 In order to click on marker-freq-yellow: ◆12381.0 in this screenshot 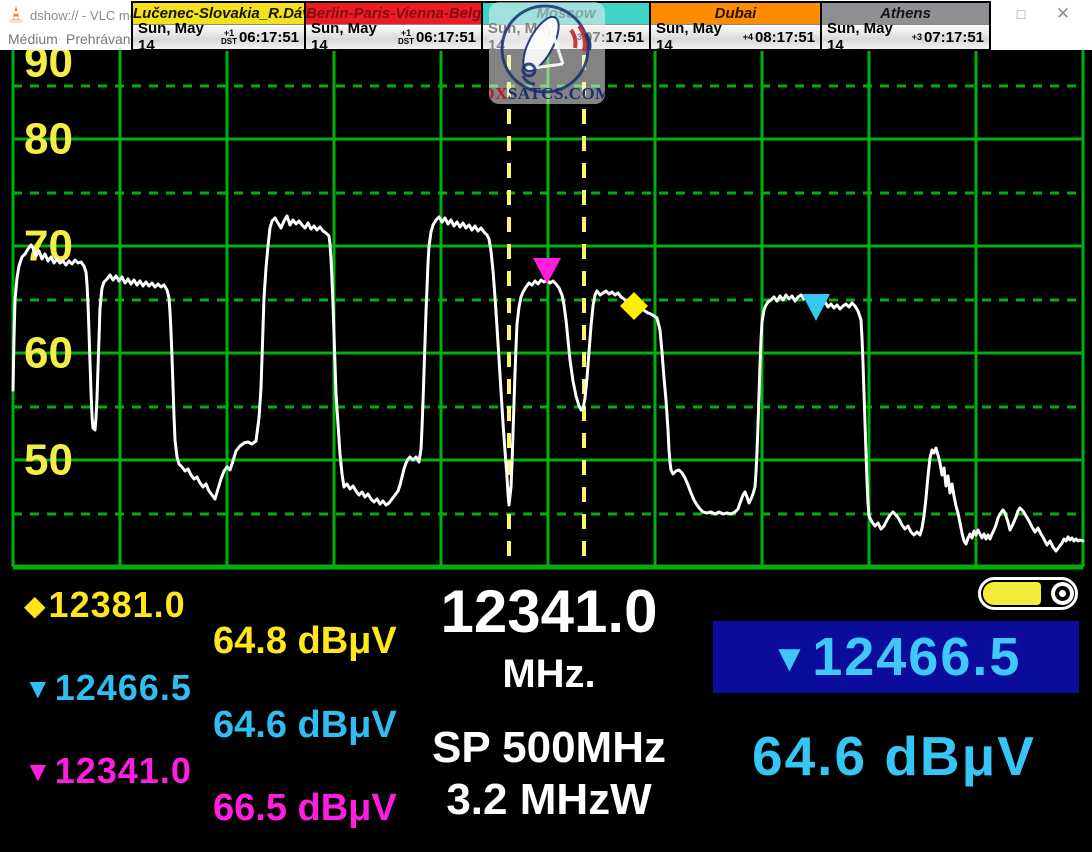, I will do `click(105, 604)`.